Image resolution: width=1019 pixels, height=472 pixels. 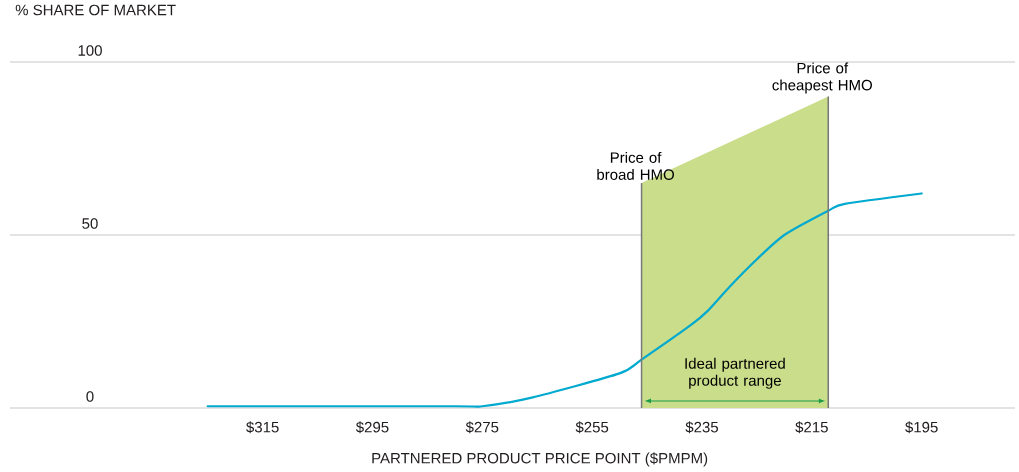 I want to click on x-tick-label: $235, so click(x=702, y=427).